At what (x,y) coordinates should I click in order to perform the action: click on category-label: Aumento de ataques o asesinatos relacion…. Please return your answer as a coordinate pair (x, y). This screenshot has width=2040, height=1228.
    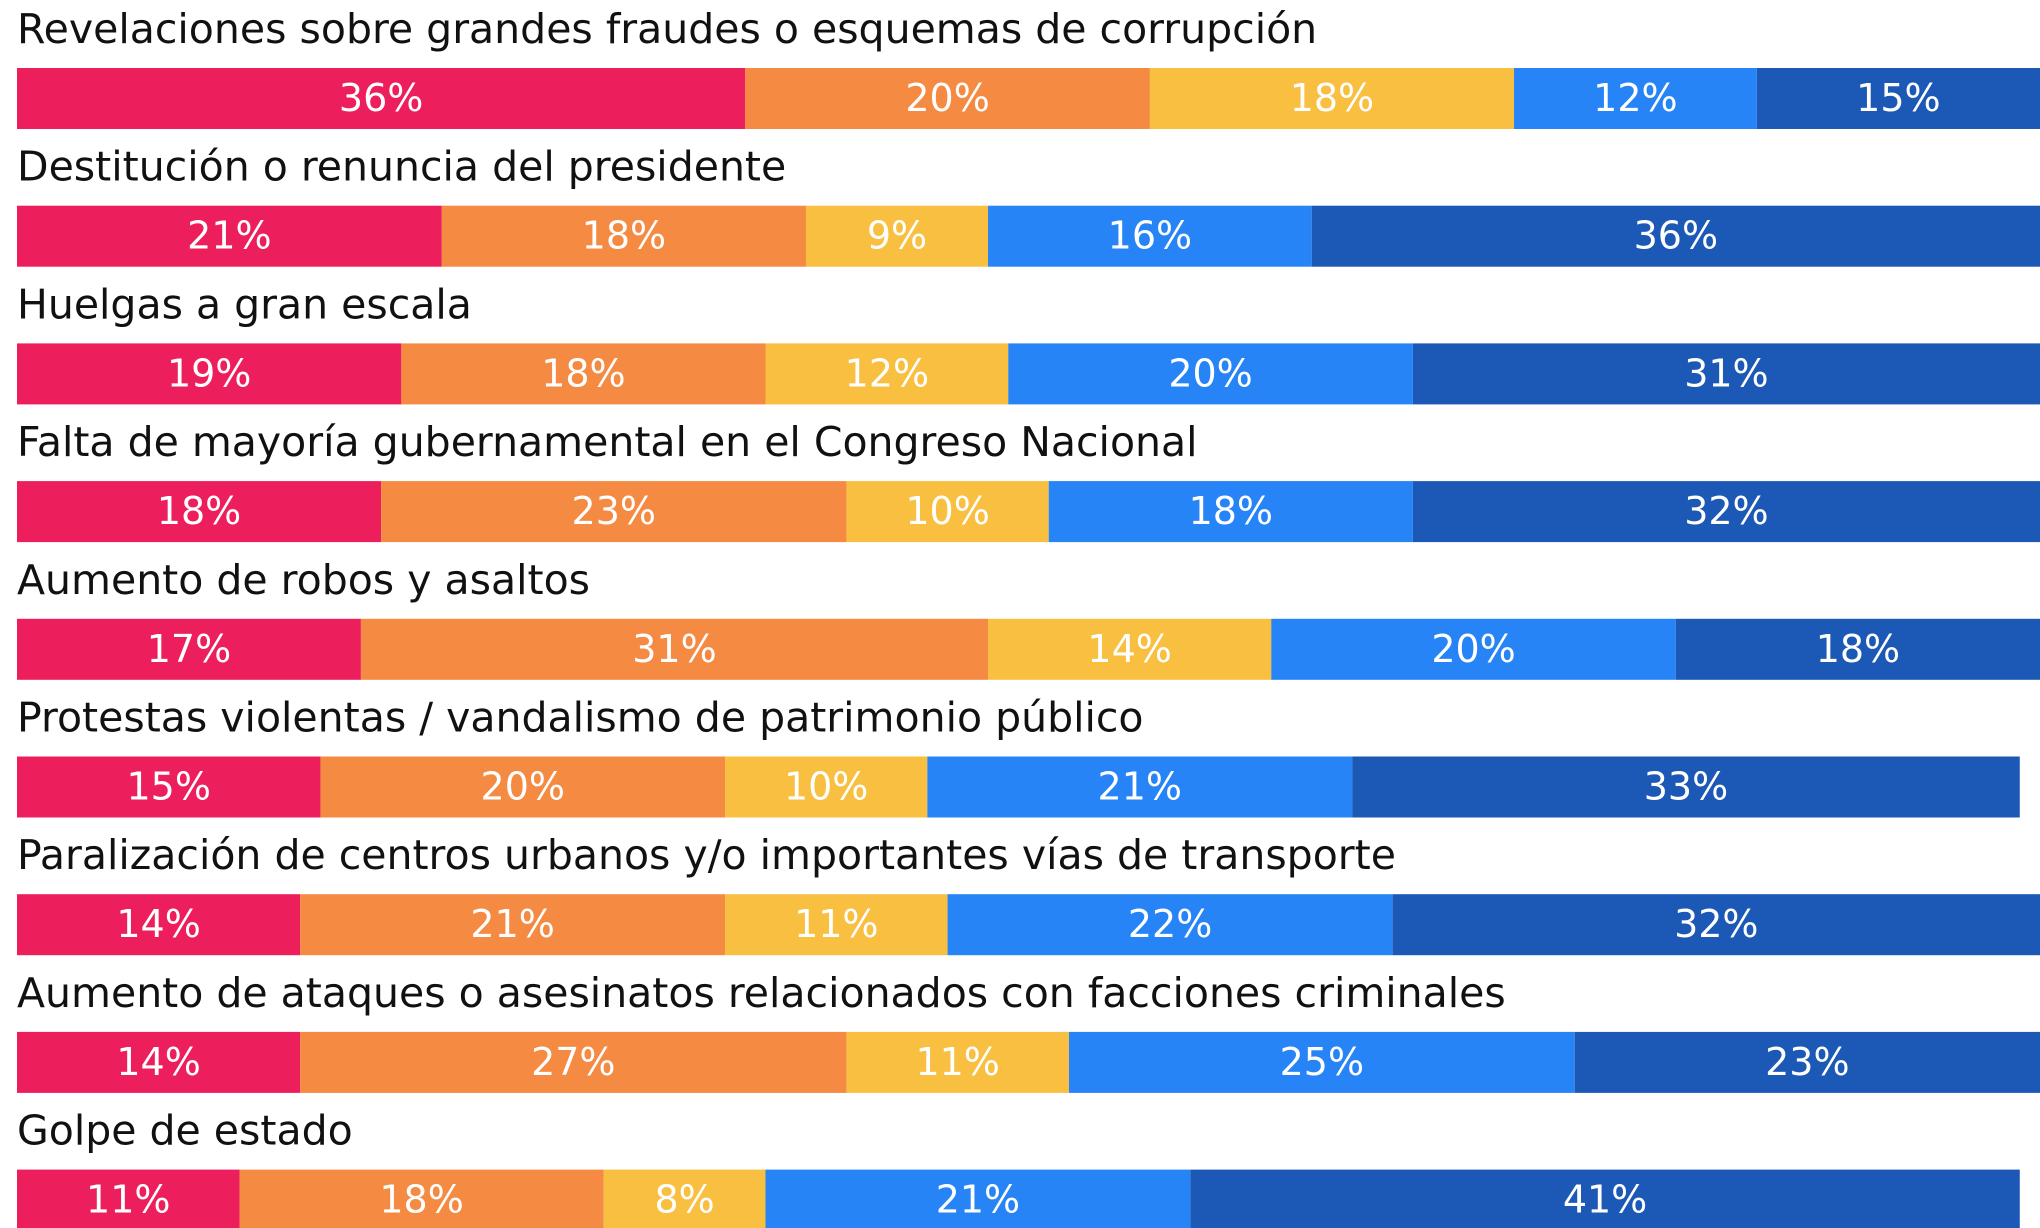
    Looking at the image, I should click on (761, 993).